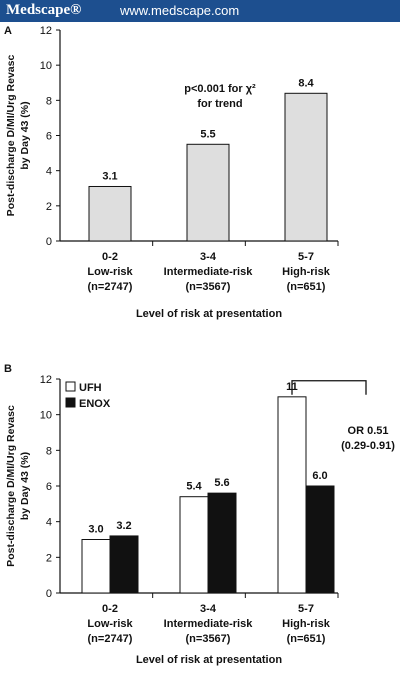 The image size is (400, 676). Describe the element at coordinates (70, 402) in the screenshot. I see `legend-swatch-enox` at that location.